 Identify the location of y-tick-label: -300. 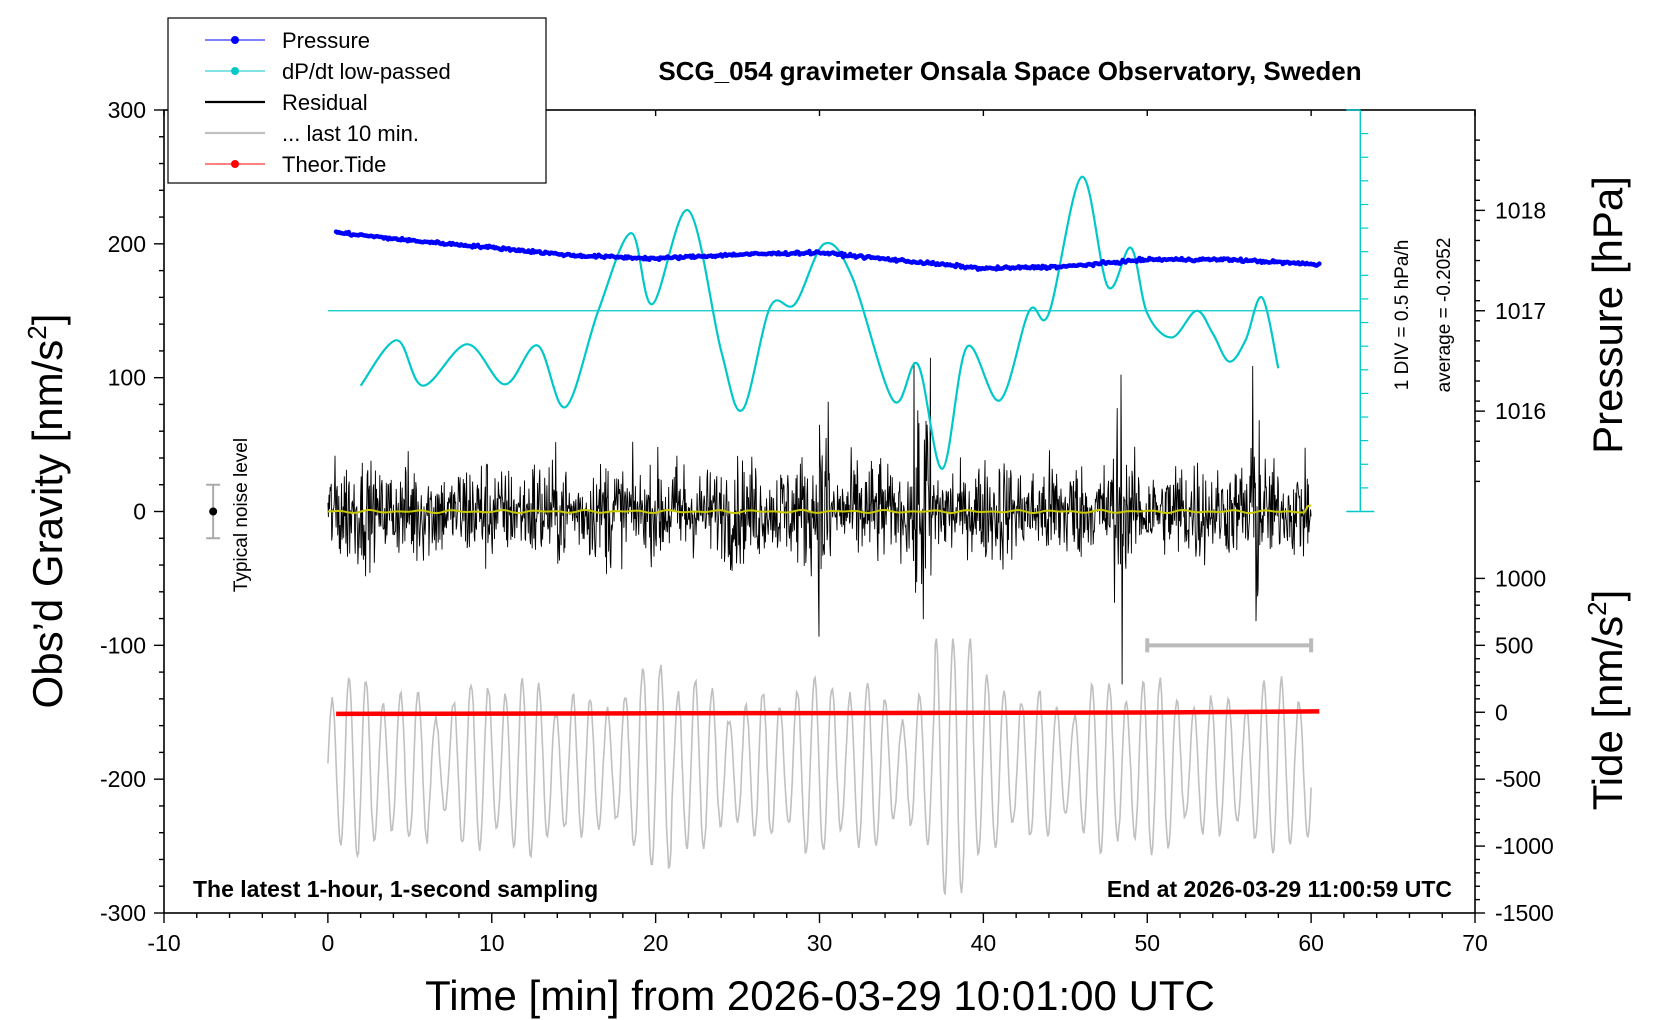
(123, 913).